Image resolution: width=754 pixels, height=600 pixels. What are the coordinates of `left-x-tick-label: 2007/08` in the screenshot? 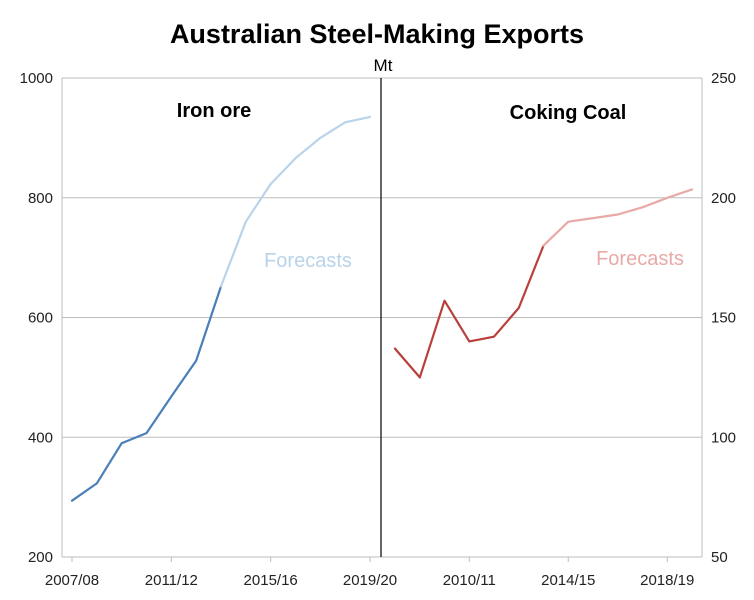 It's located at (72, 580).